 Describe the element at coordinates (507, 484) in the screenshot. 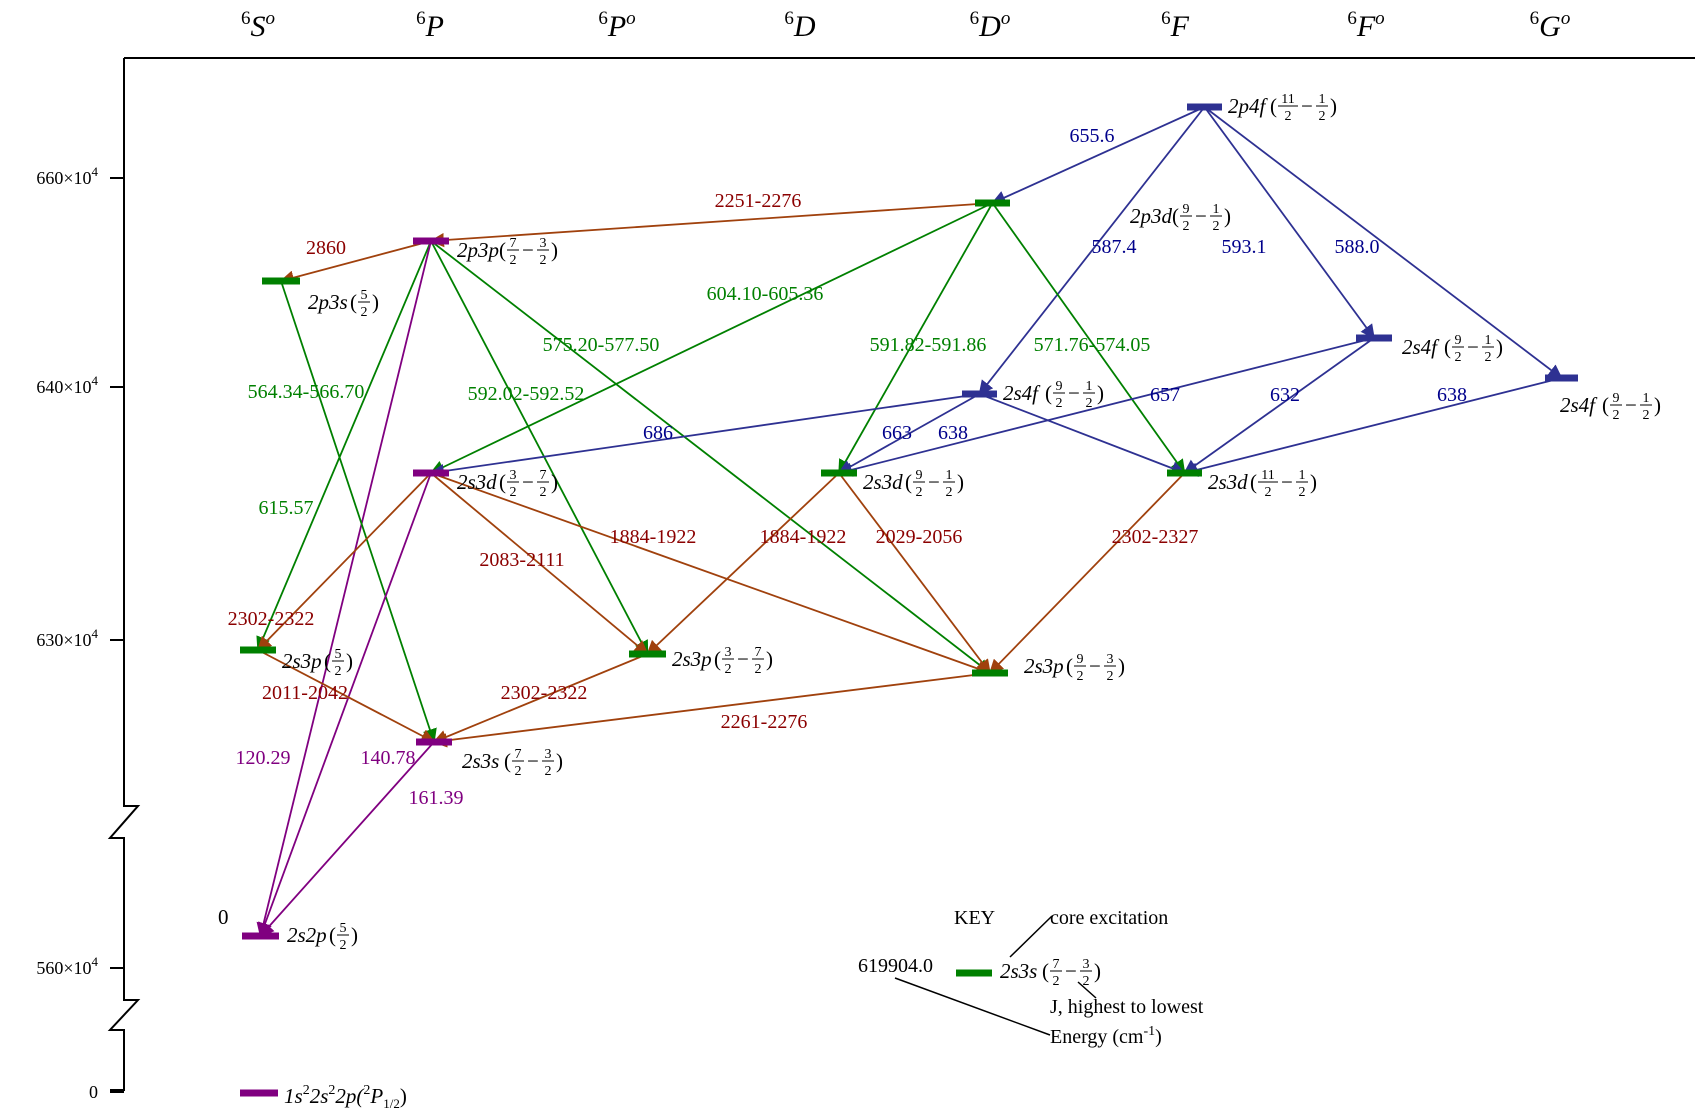

I see `level-label-l2s3dp: 2s3d(3 2−7 2)` at that location.